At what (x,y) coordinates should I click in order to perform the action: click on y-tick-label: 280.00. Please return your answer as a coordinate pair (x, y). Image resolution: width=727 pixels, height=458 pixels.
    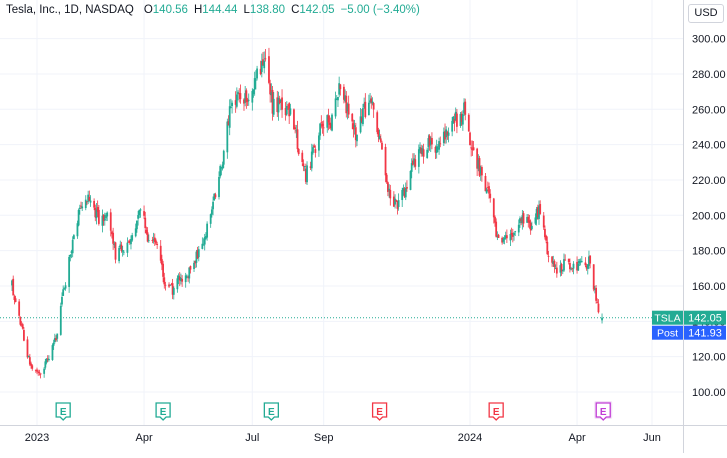
    Looking at the image, I should click on (709, 75).